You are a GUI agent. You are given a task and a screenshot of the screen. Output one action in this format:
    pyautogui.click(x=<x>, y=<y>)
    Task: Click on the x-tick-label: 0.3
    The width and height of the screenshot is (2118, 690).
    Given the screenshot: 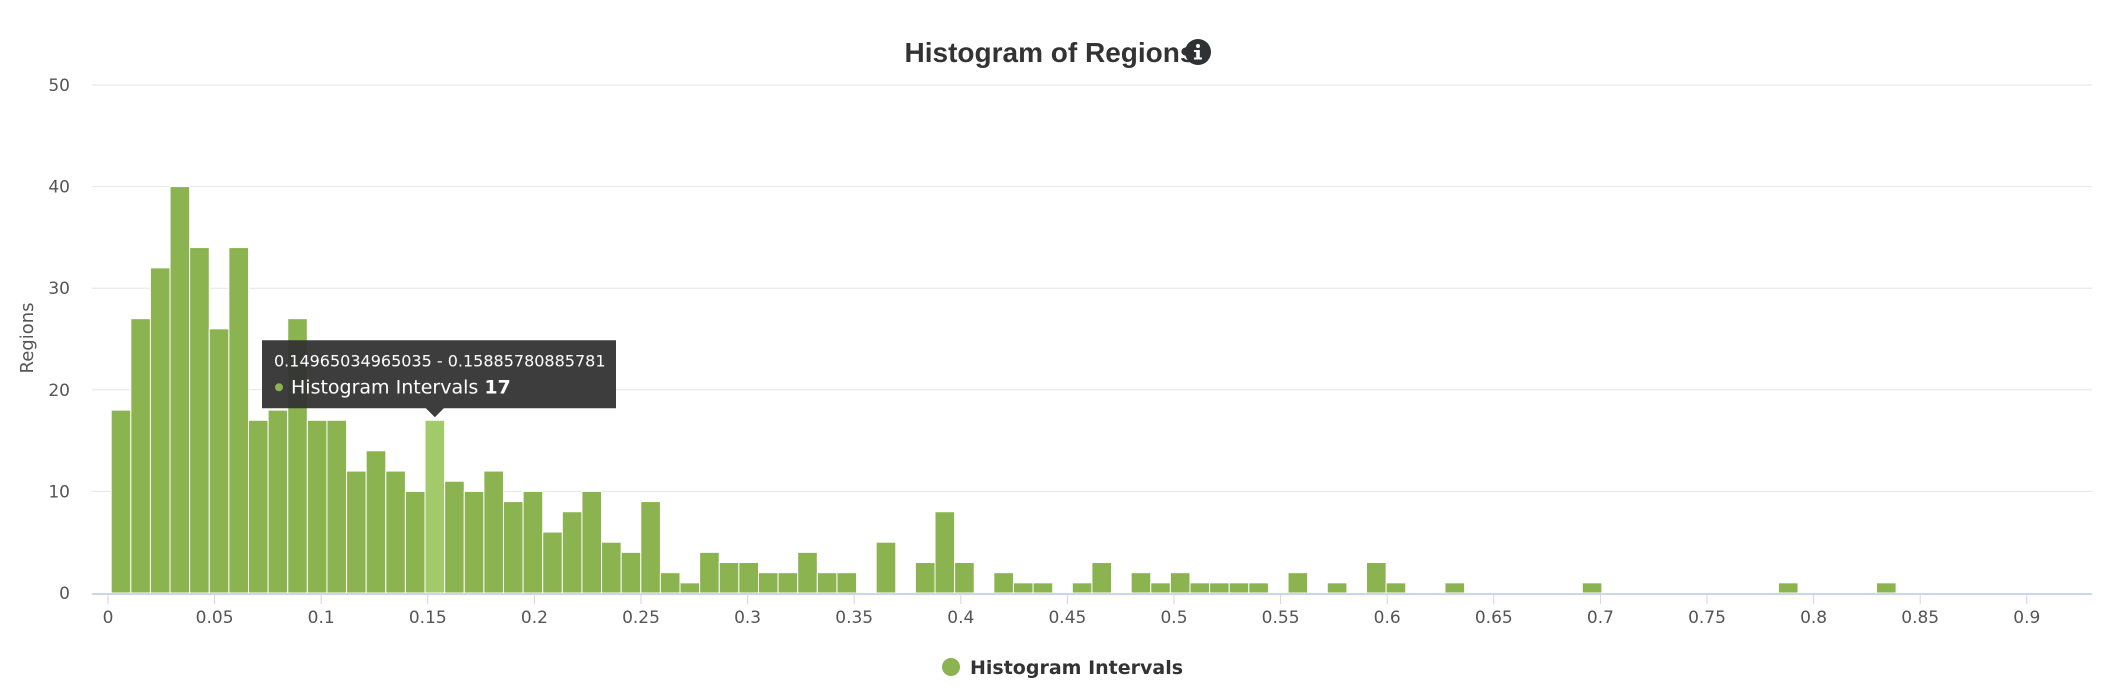 What is the action you would take?
    pyautogui.click(x=747, y=618)
    